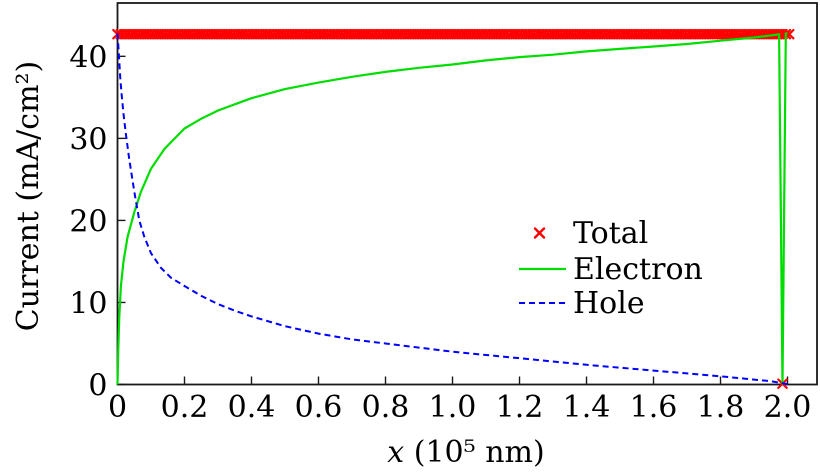 Image resolution: width=820 pixels, height=472 pixels. I want to click on x-tick-label: 1.2, so click(520, 407).